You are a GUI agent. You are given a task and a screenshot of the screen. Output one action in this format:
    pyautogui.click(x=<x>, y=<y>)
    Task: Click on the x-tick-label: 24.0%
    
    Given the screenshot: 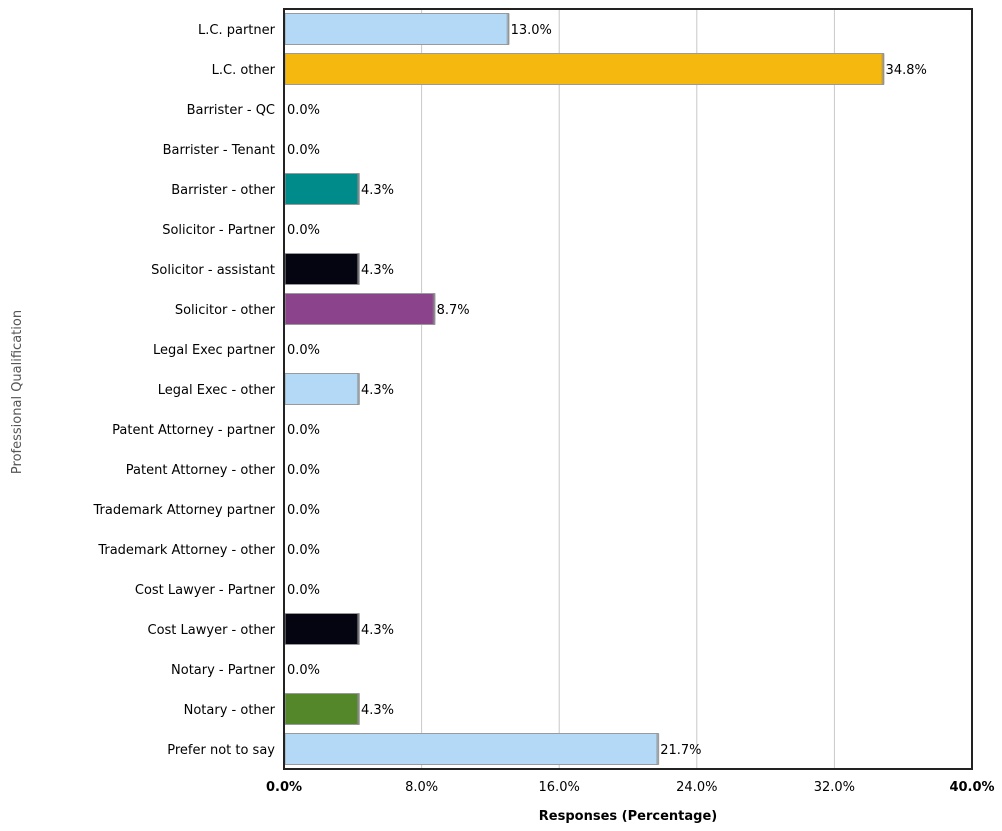 What is the action you would take?
    pyautogui.click(x=696, y=787)
    